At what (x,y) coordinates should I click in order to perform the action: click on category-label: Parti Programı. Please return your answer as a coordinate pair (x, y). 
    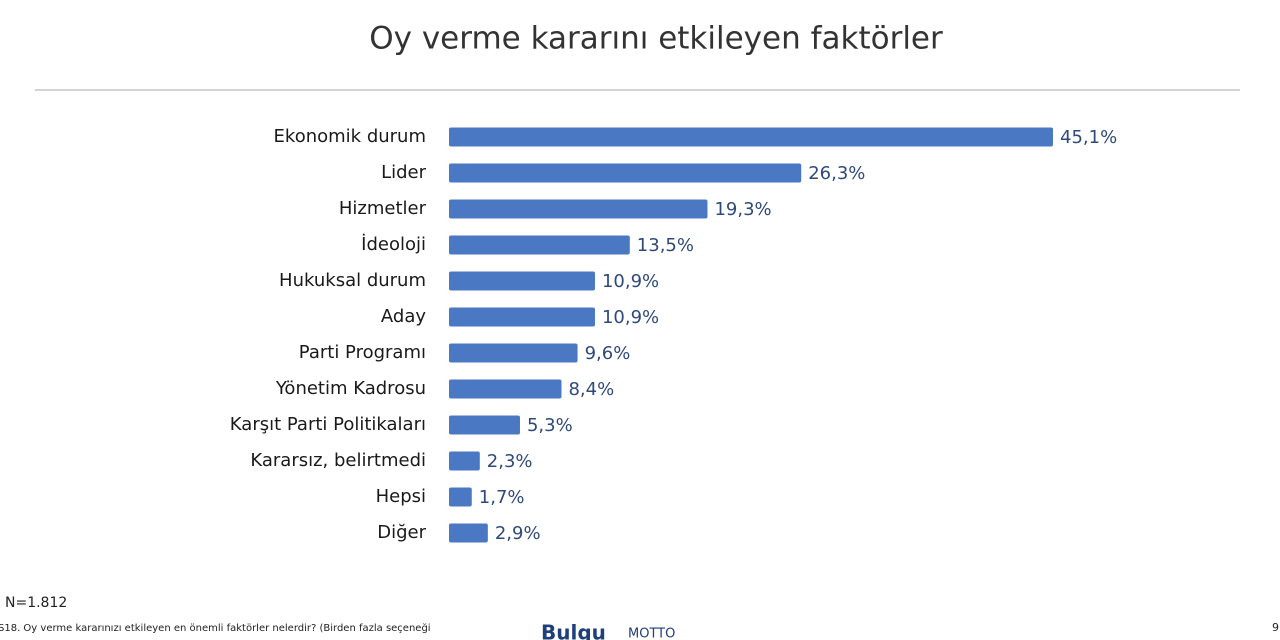
    Looking at the image, I should click on (362, 352).